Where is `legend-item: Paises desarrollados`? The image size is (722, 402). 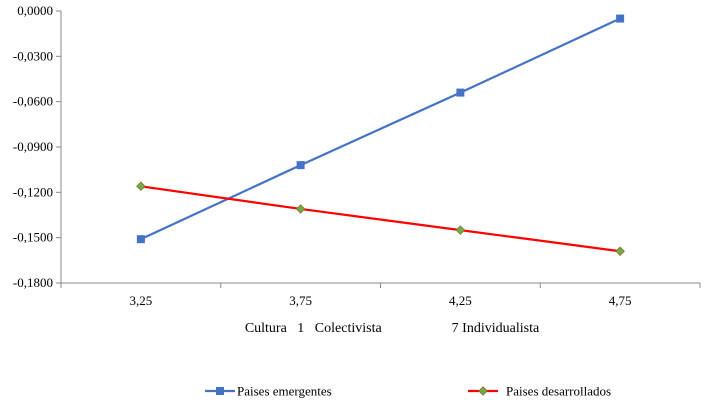
legend-item: Paises desarrollados is located at coordinates (539, 391).